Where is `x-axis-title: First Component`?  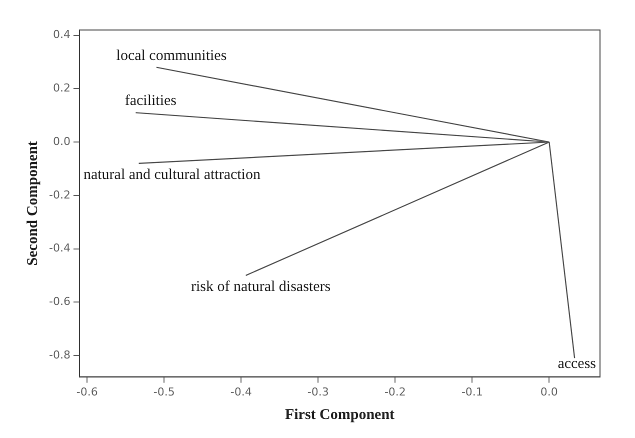
x-axis-title: First Component is located at coordinates (339, 414).